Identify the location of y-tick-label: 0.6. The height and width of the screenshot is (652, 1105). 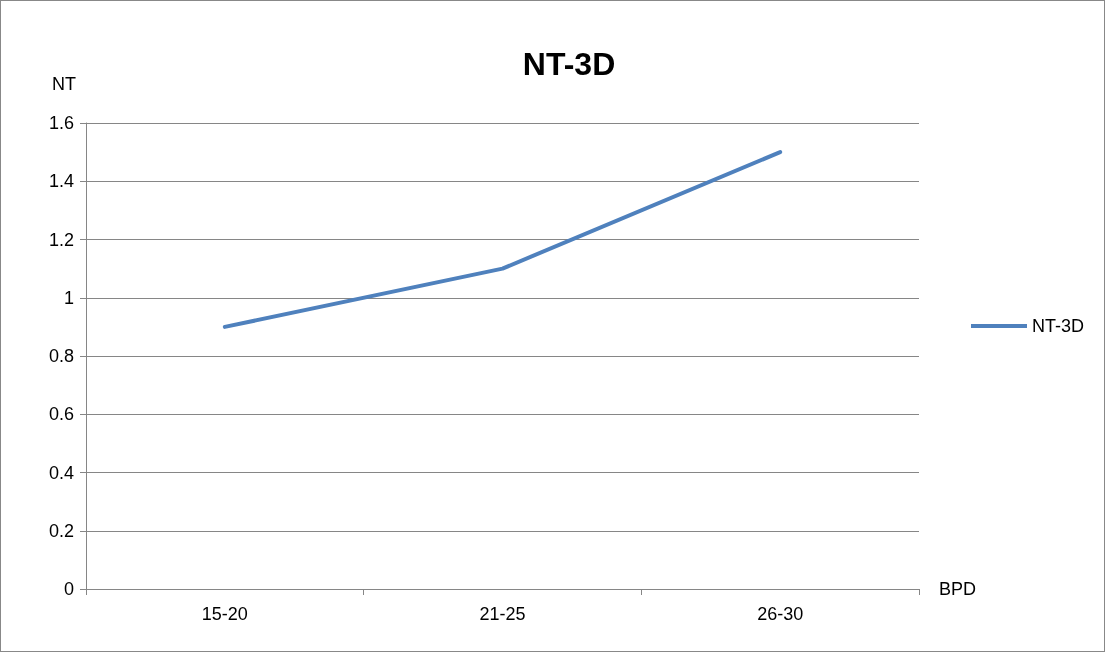
(61, 414).